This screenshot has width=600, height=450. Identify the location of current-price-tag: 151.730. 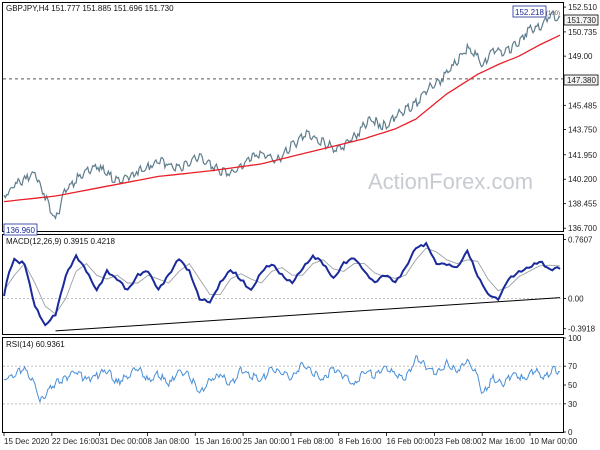
(581, 20).